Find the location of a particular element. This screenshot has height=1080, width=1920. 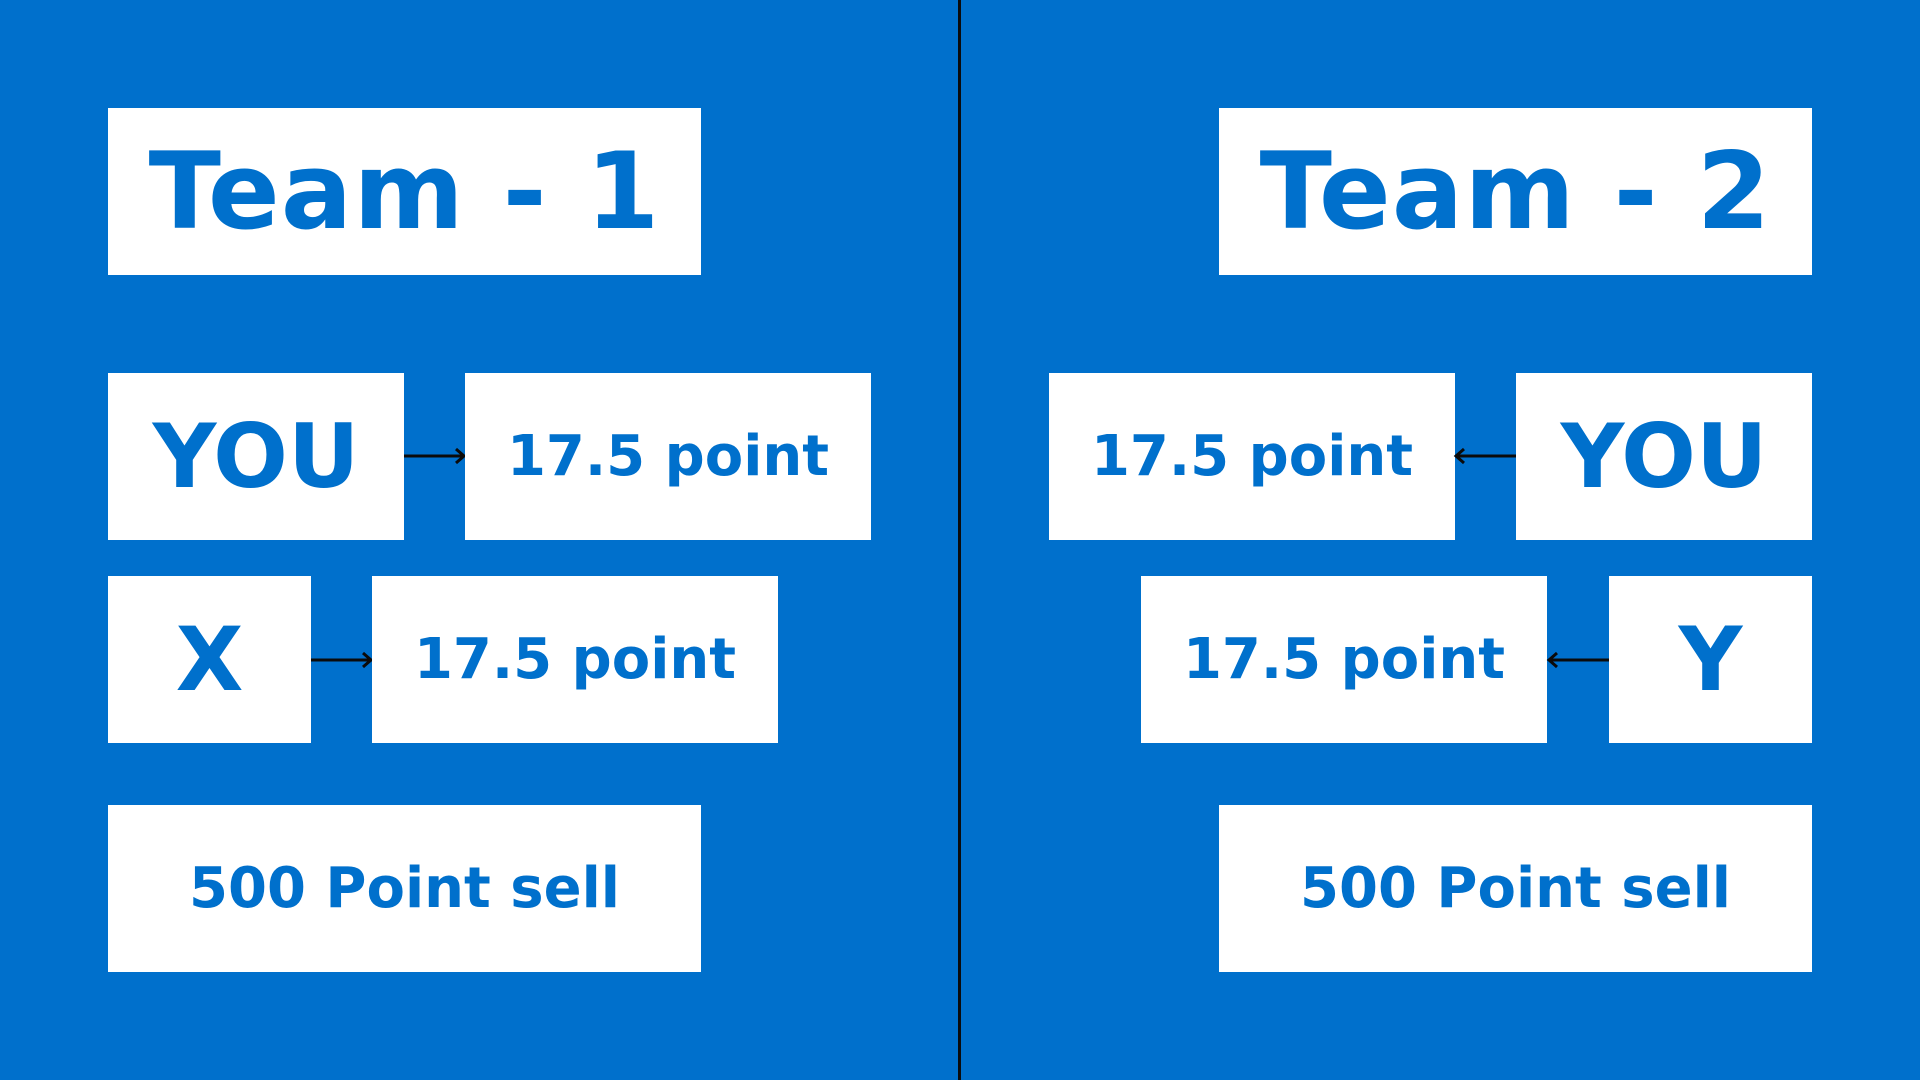

team1-title: Team - 1 is located at coordinates (404, 191).